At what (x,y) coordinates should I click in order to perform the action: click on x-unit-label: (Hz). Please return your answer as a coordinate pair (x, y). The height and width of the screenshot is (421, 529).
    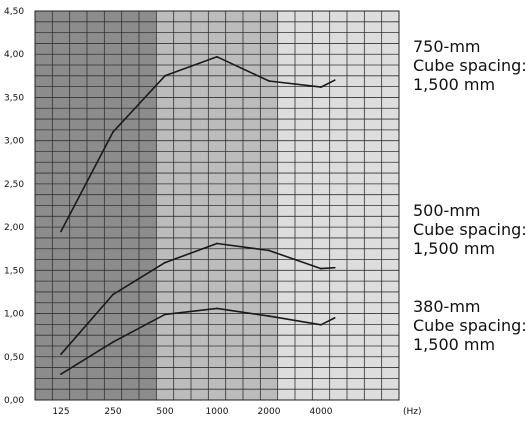
    Looking at the image, I should click on (412, 412).